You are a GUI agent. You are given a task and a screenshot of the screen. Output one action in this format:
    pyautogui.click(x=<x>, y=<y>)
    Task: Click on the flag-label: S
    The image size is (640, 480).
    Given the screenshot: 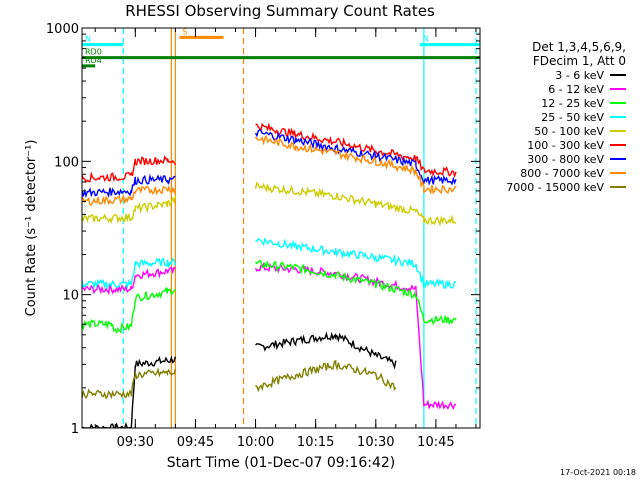 What is the action you would take?
    pyautogui.click(x=184, y=31)
    